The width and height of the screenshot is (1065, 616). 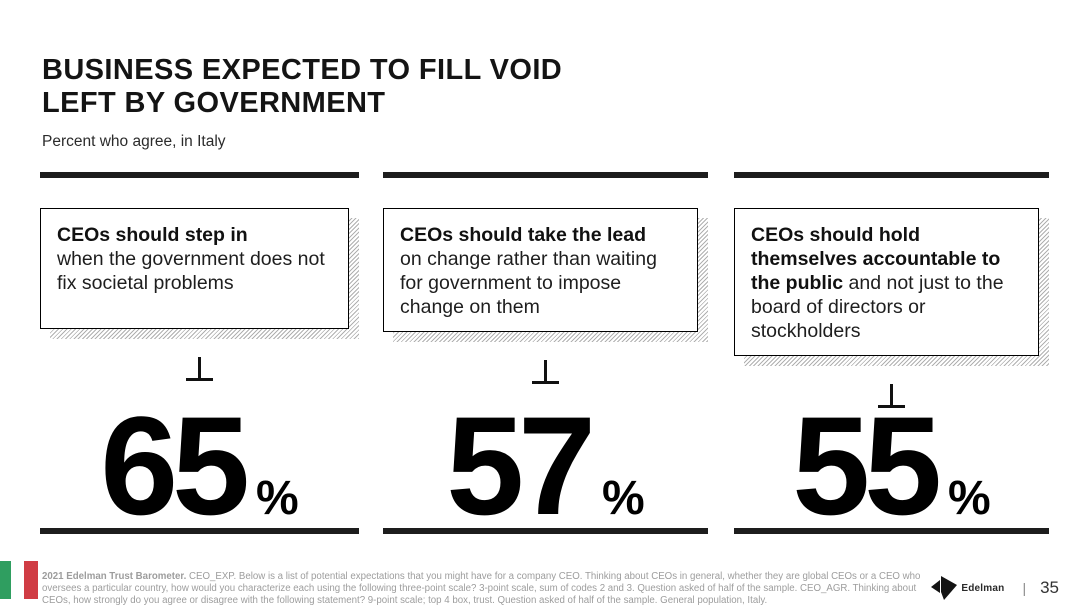 I want to click on subtitle: Percent who agree, in Italy, so click(x=134, y=141).